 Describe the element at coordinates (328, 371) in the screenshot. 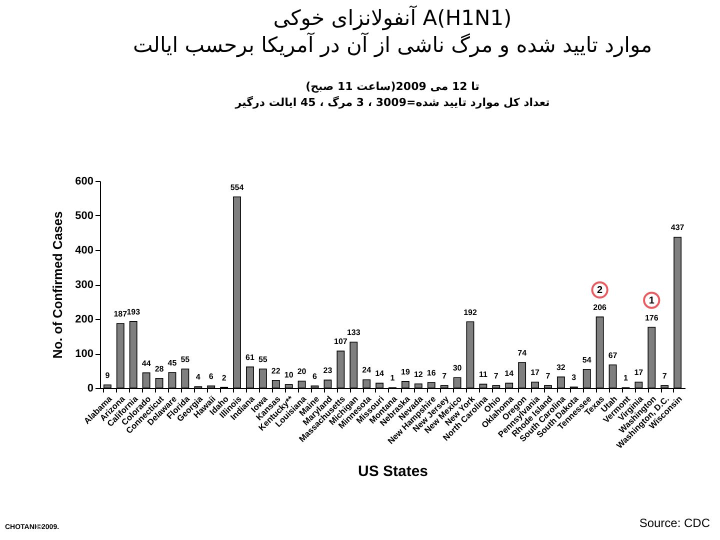

I see `data-label: 23` at that location.